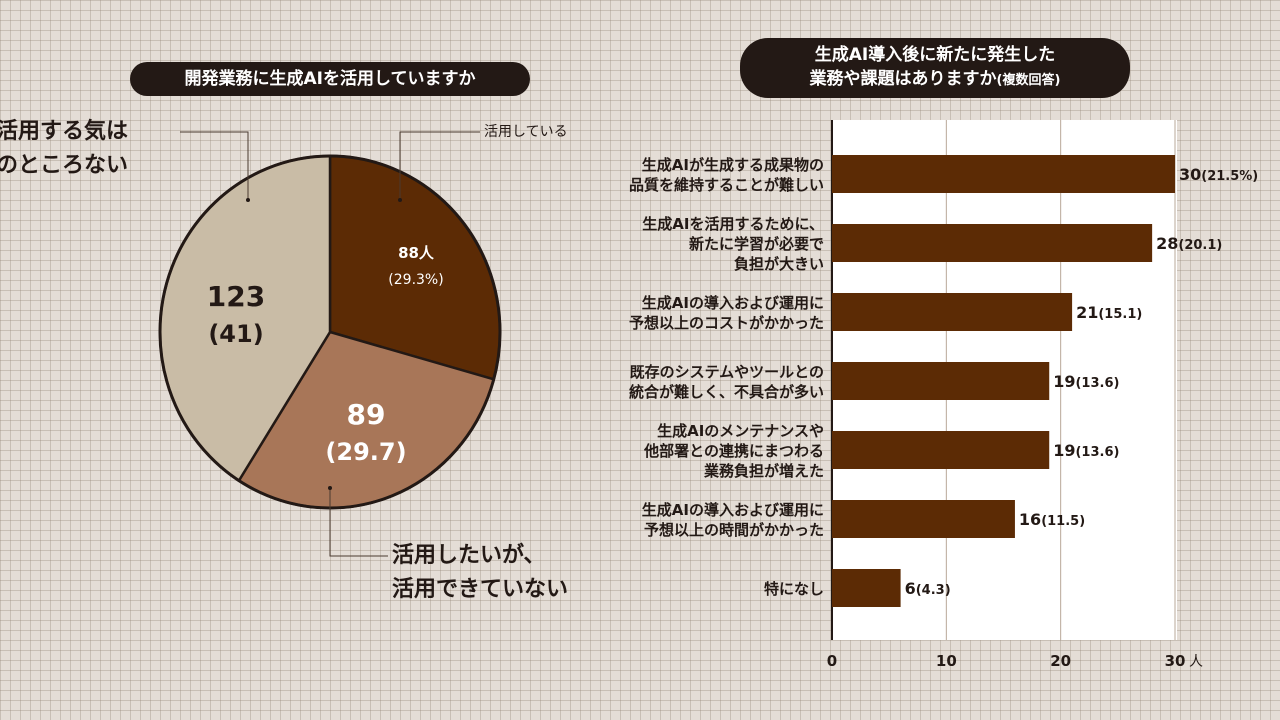 The width and height of the screenshot is (1280, 720). Describe the element at coordinates (366, 414) in the screenshot. I see `pie-slice-2-value: 89` at that location.